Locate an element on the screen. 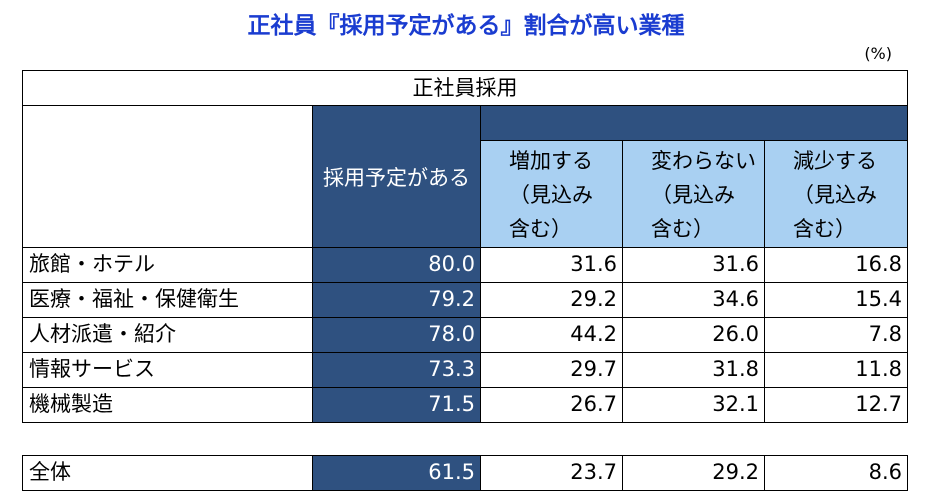  value-cell: 15.4 is located at coordinates (836, 300).